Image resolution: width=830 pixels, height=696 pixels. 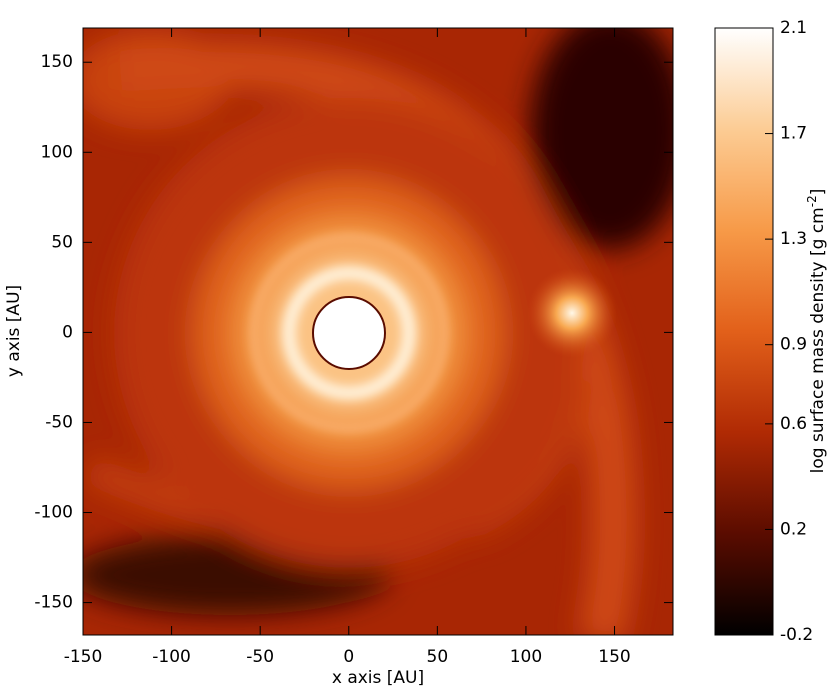 What do you see at coordinates (793, 424) in the screenshot?
I see `colorbar-tick-label: 0.6` at bounding box center [793, 424].